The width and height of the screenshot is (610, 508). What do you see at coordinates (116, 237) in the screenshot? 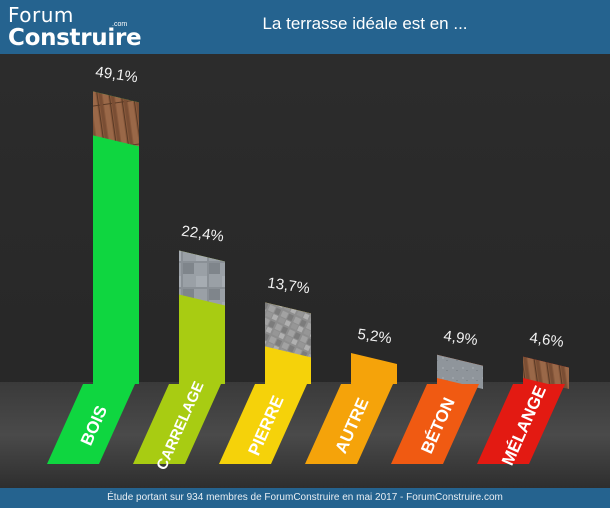
I see `bar-bois` at bounding box center [116, 237].